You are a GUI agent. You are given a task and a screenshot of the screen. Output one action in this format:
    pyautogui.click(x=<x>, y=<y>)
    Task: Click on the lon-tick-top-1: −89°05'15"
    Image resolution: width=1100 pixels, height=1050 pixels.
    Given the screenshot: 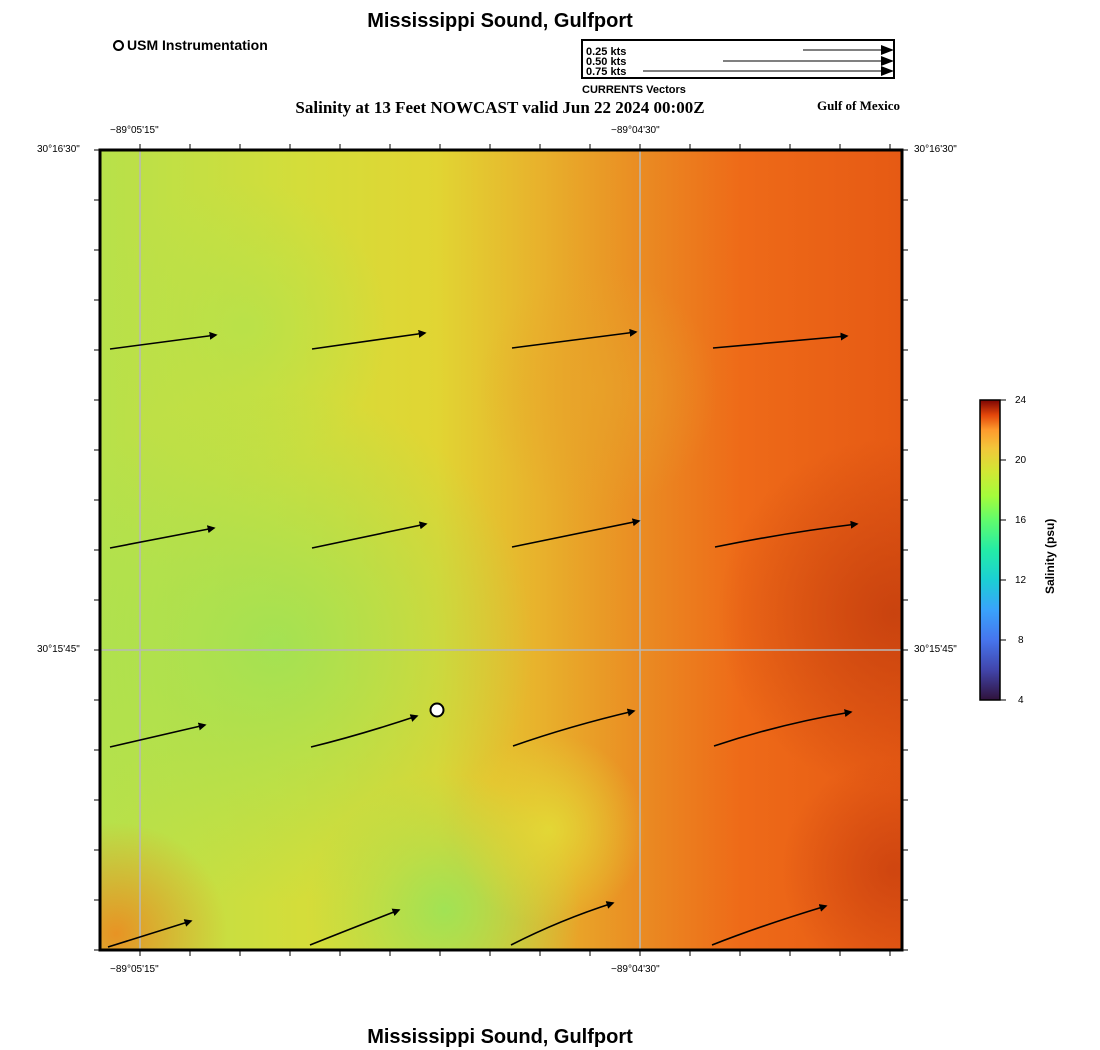 What is the action you would take?
    pyautogui.click(x=134, y=130)
    